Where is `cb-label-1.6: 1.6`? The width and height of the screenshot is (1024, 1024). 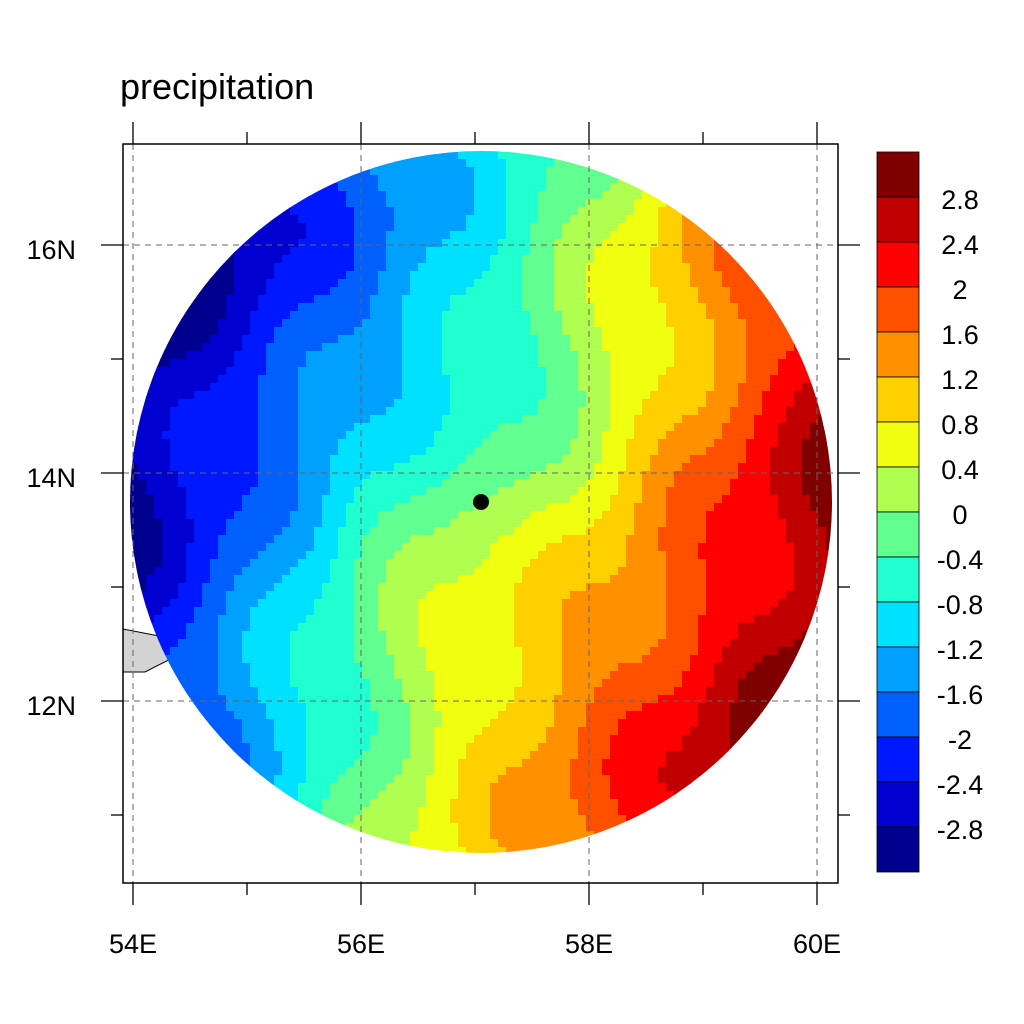 cb-label-1.6: 1.6 is located at coordinates (960, 335).